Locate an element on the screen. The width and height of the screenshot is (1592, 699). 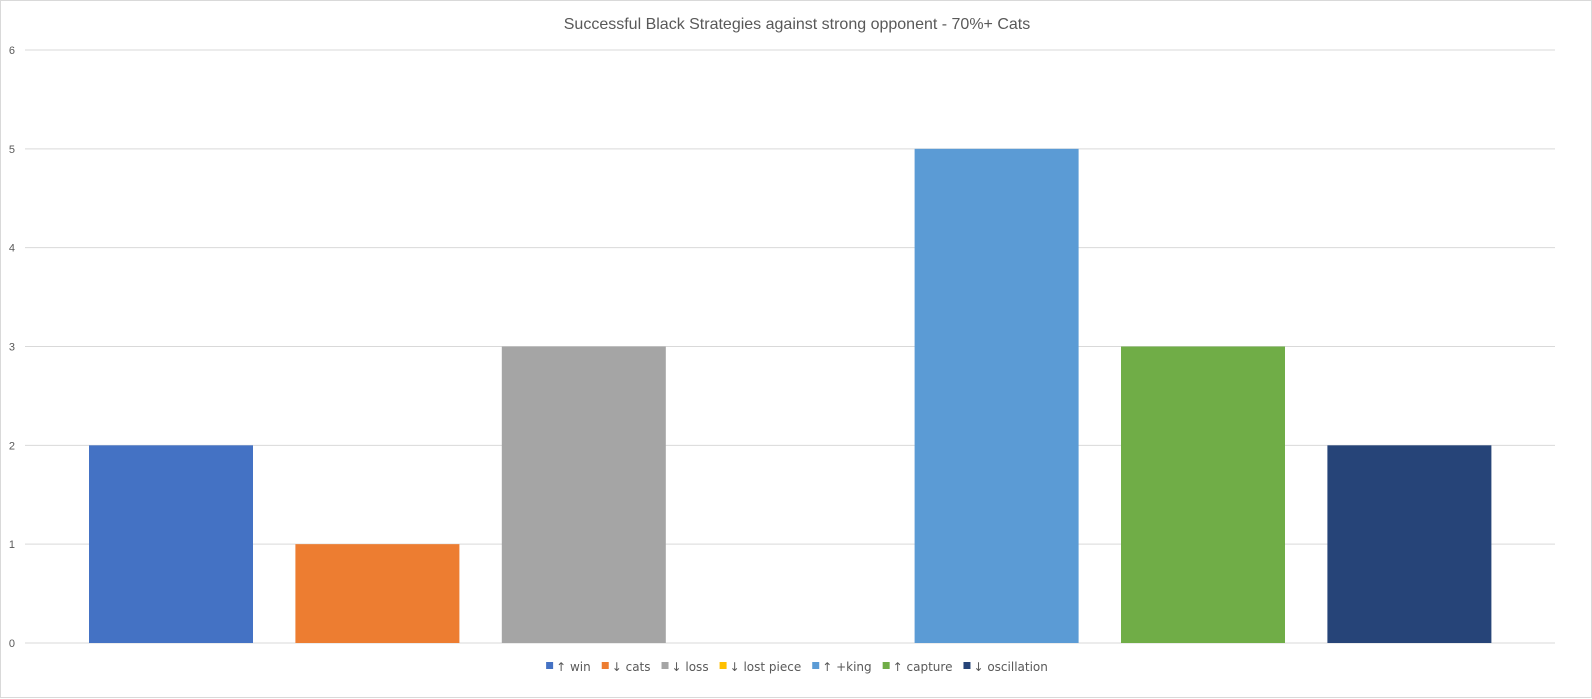
y-tick-label: 3 is located at coordinates (12, 348).